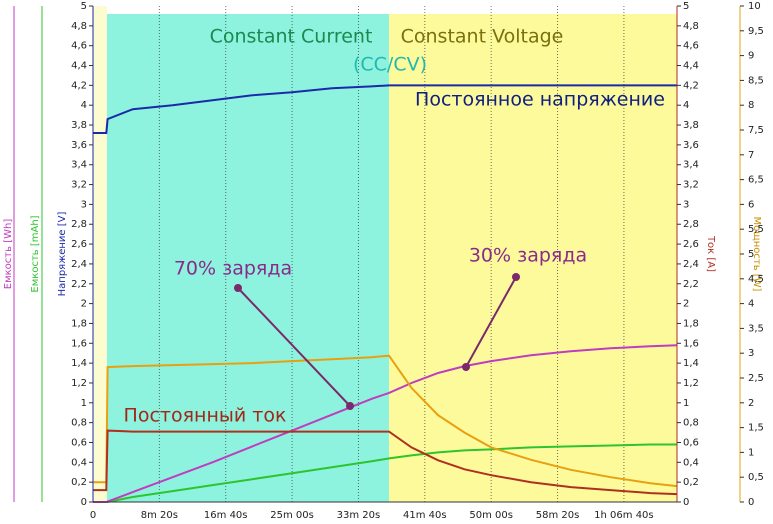  Describe the element at coordinates (691, 343) in the screenshot. I see `y2-tick-label: 1,6` at that location.